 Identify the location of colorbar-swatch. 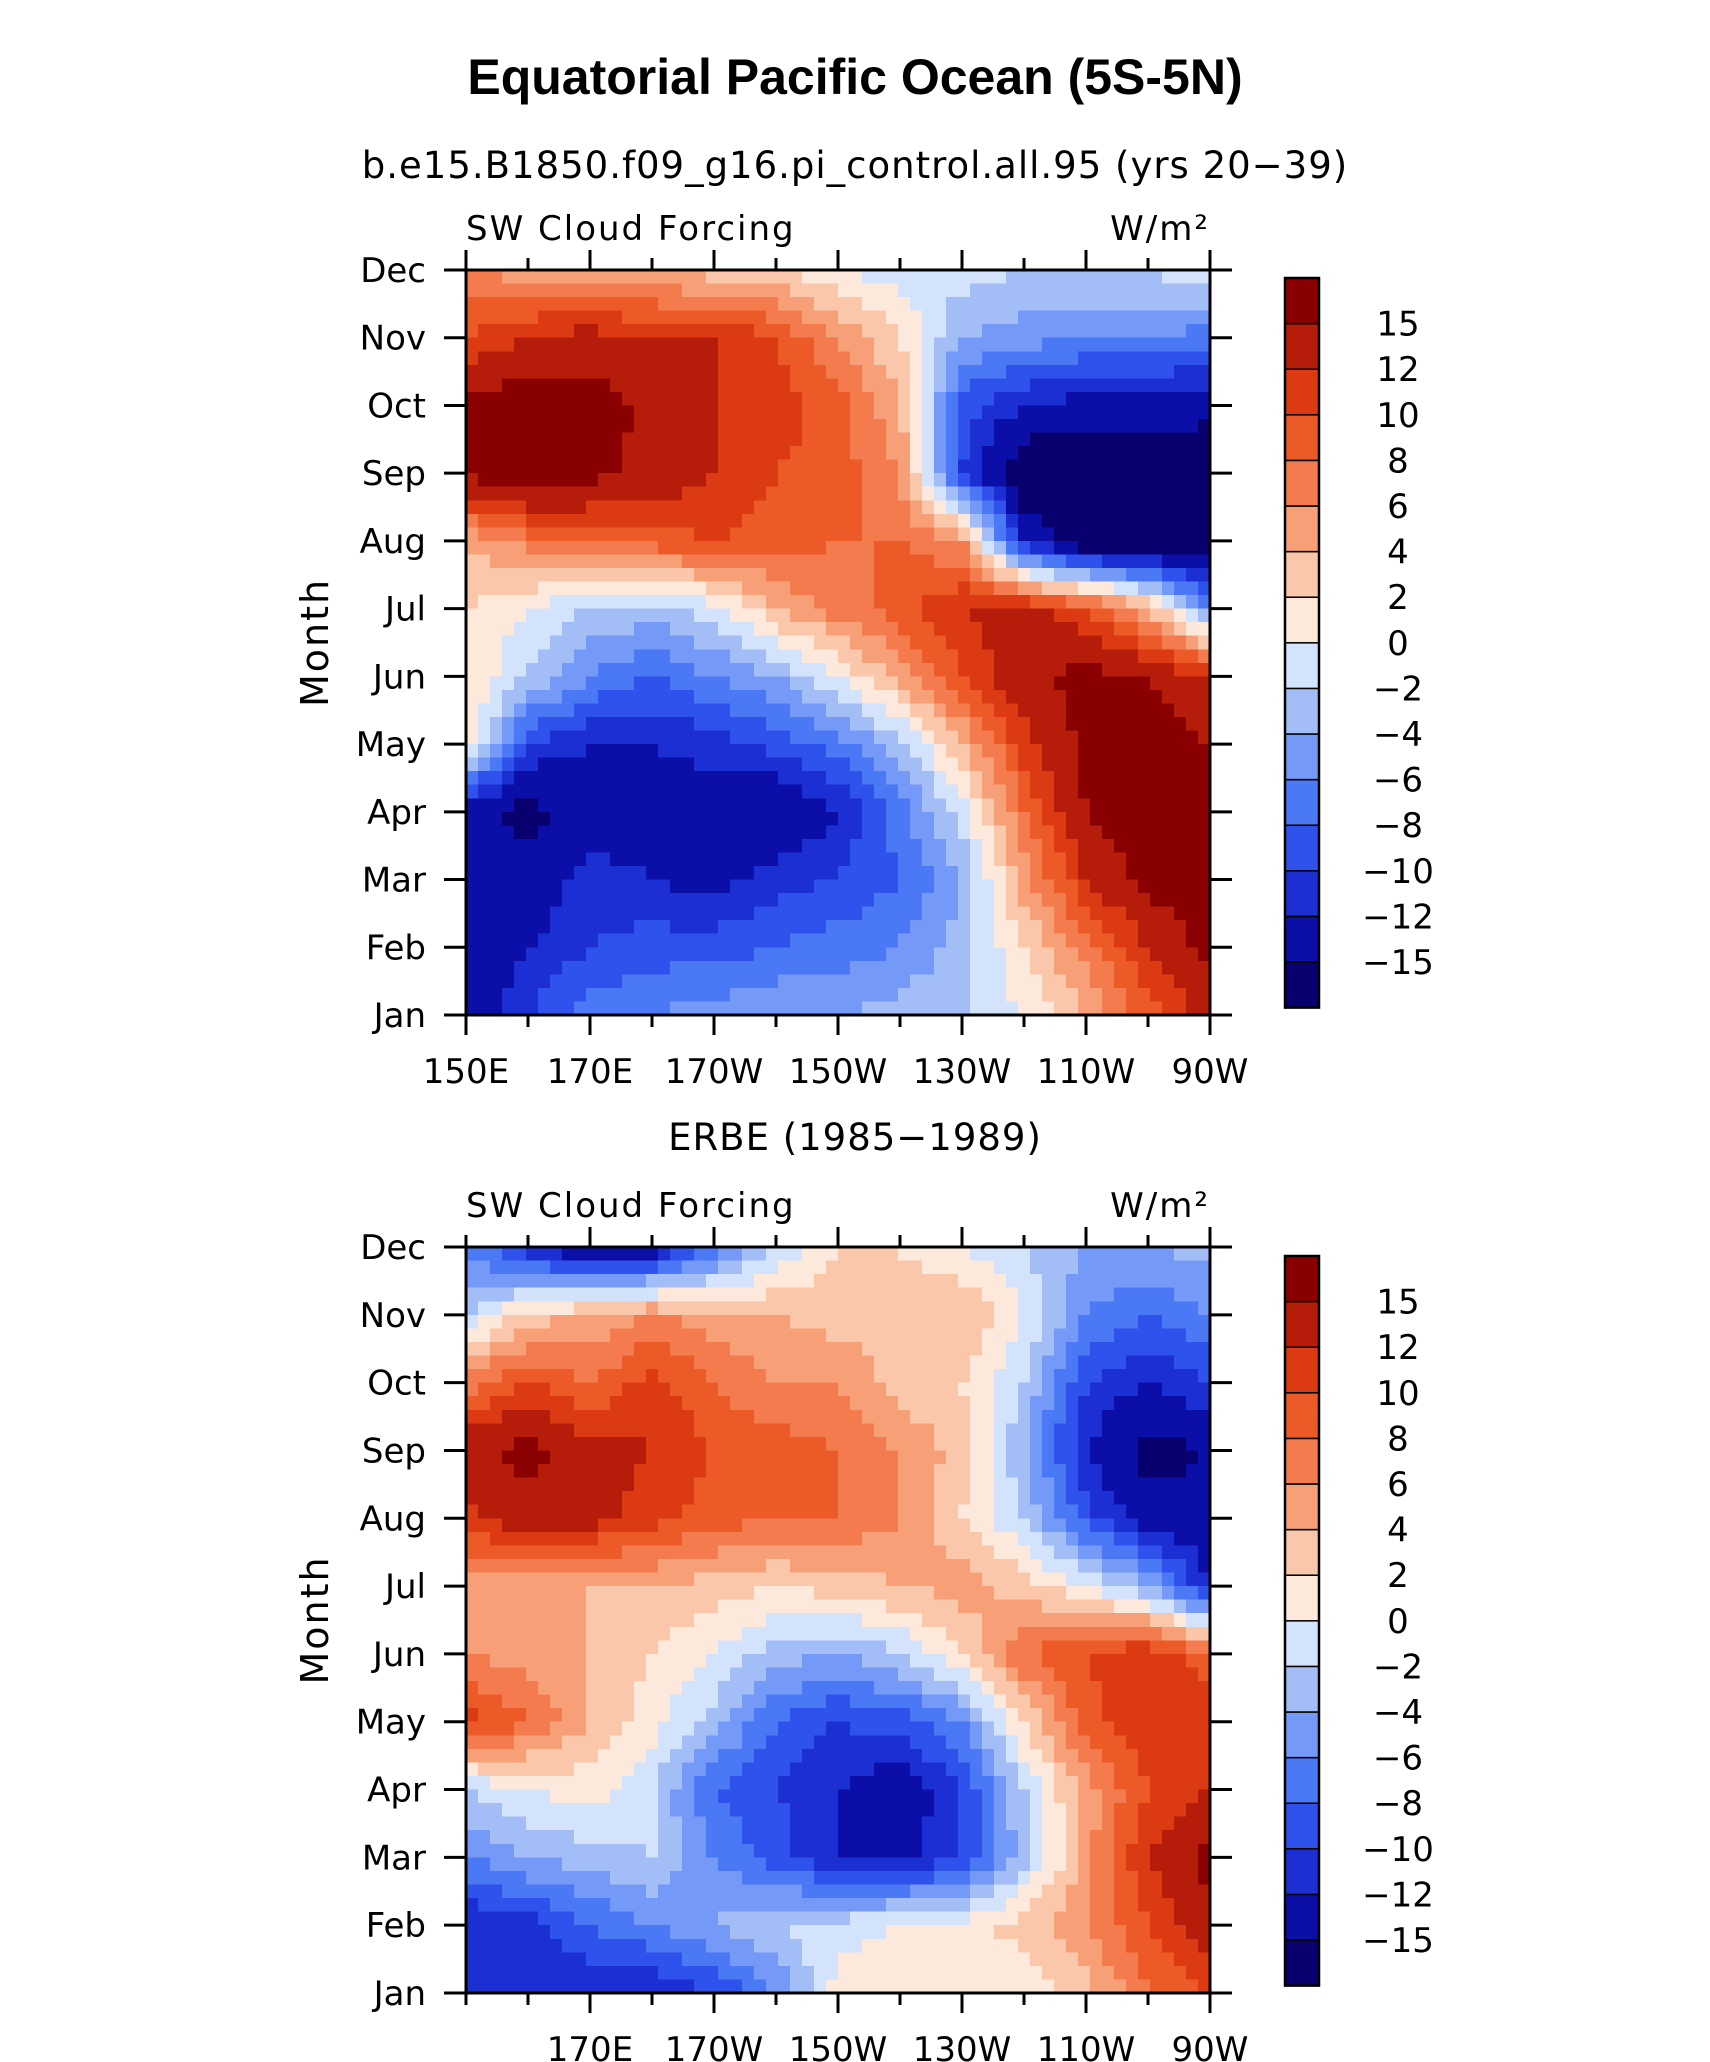
(1302, 939).